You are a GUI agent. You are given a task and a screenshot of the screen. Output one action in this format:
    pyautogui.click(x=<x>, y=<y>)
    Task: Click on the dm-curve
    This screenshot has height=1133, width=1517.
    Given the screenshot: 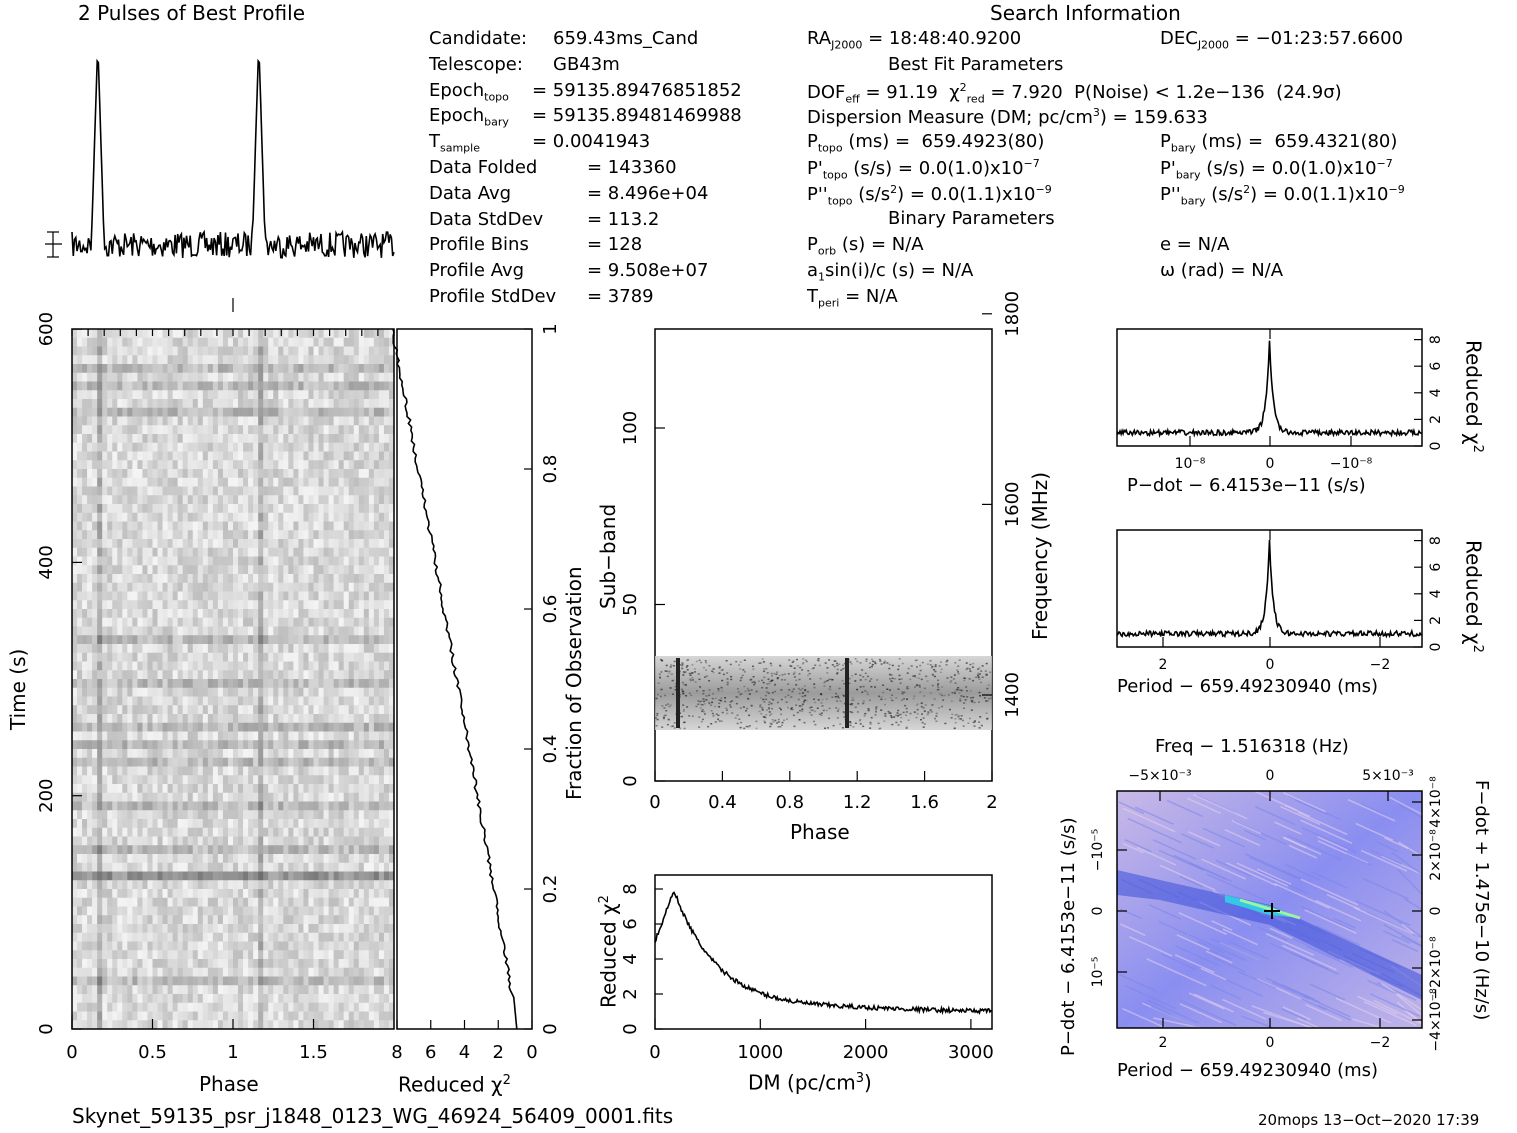 What is the action you would take?
    pyautogui.click(x=823, y=953)
    